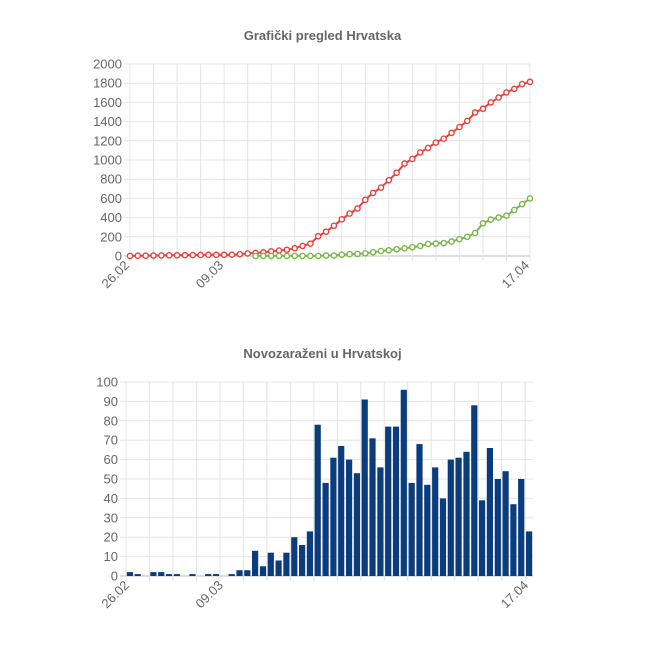 This screenshot has height=645, width=645. I want to click on y-tick-label: 90, so click(111, 401).